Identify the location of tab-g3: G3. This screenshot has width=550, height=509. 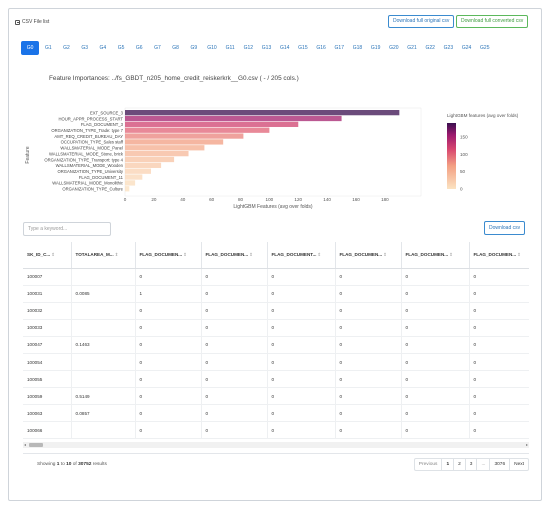
(84, 48).